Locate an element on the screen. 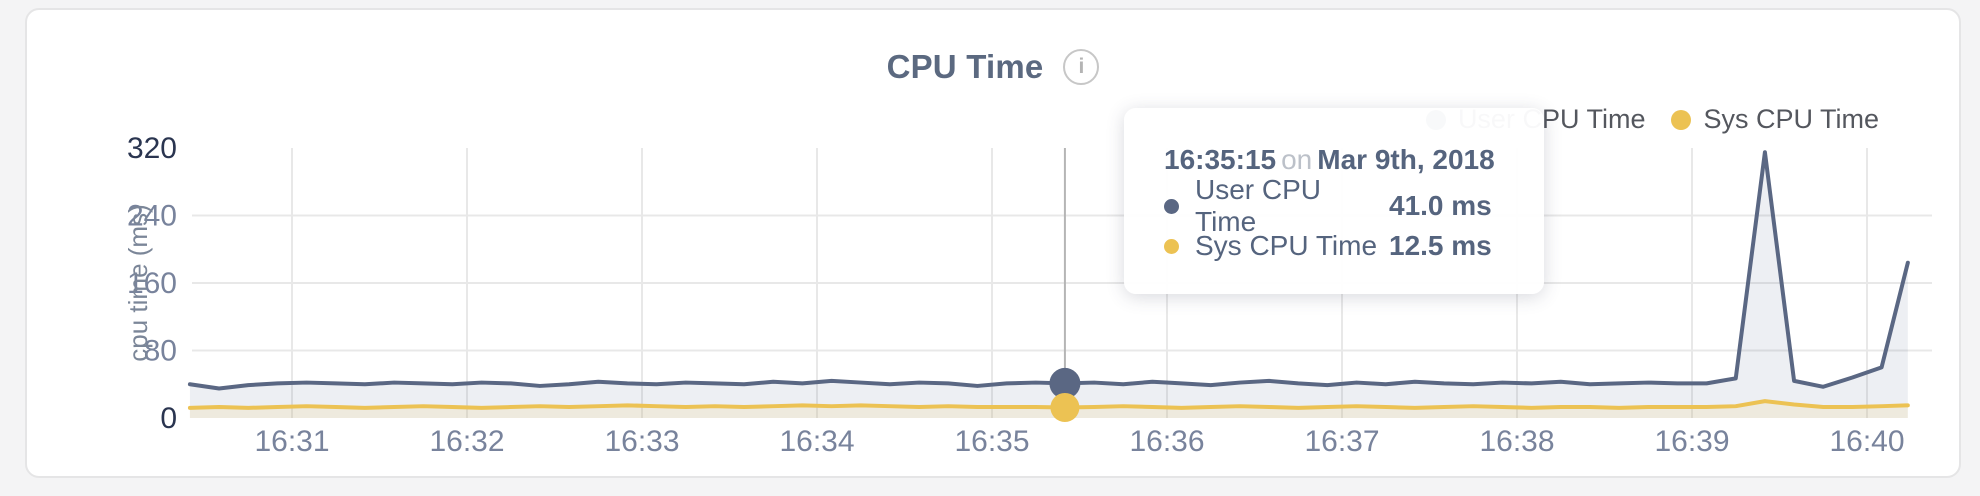  hover-marker-user is located at coordinates (1065, 383).